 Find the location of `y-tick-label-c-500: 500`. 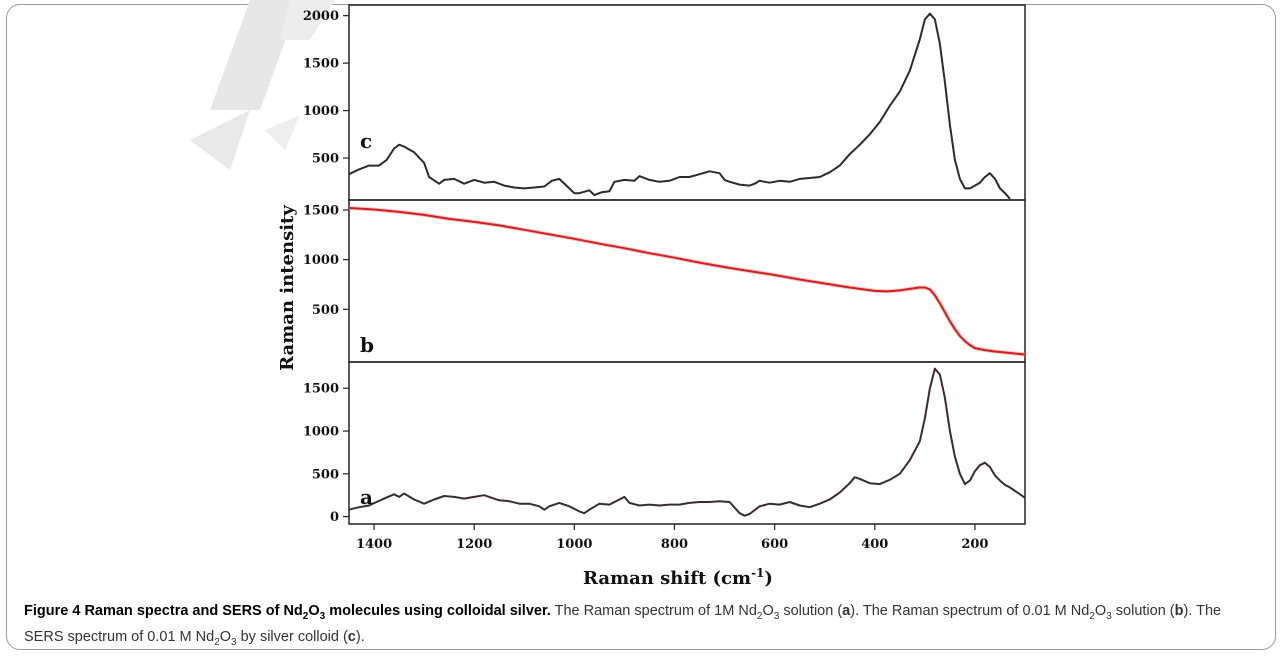

y-tick-label-c-500: 500 is located at coordinates (325, 159).